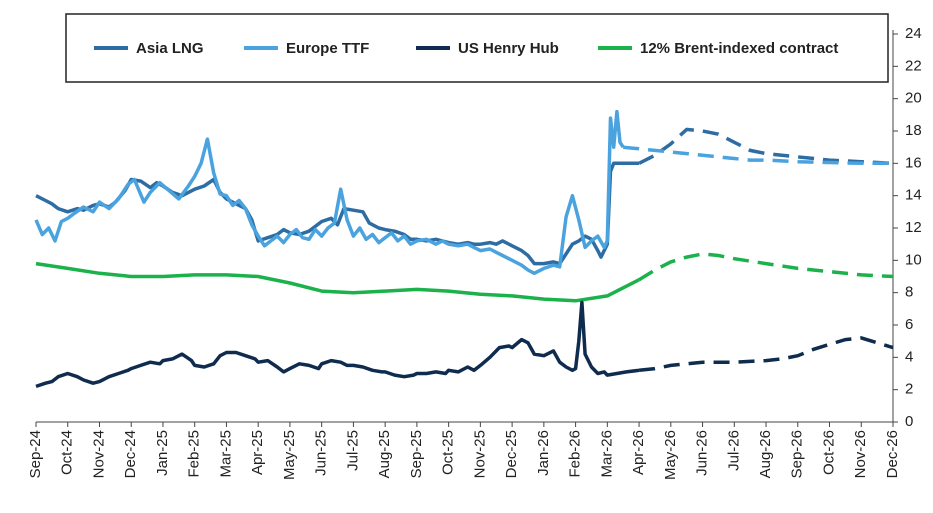 Image resolution: width=933 pixels, height=513 pixels. What do you see at coordinates (257, 452) in the screenshot?
I see `x-tick-label: Apr-25` at bounding box center [257, 452].